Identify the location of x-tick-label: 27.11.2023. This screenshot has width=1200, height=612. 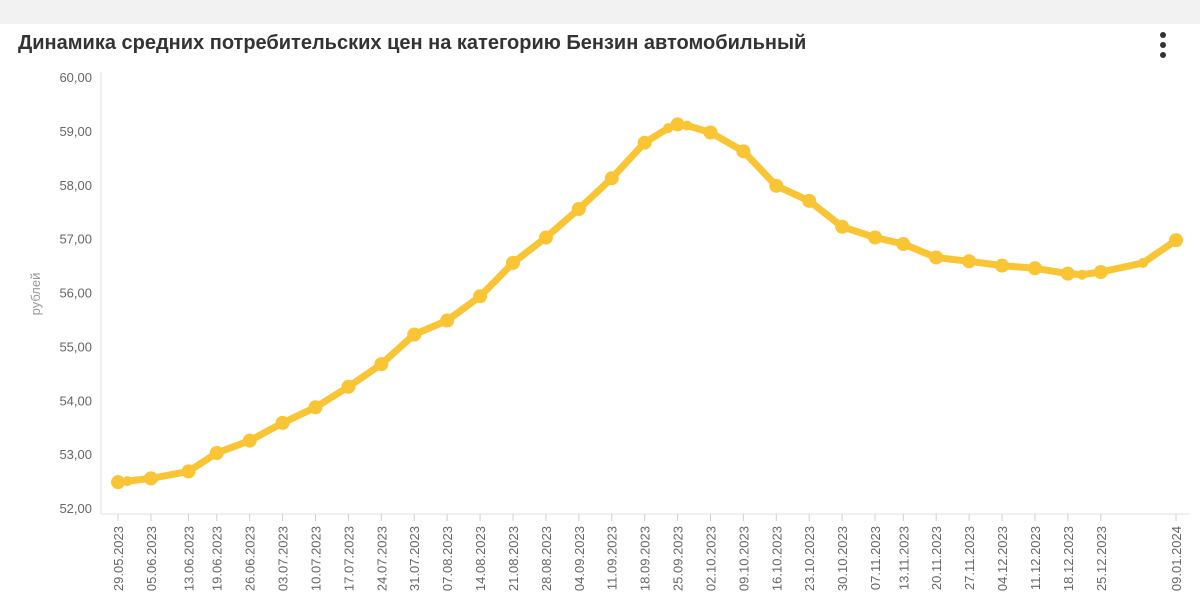
(969, 558).